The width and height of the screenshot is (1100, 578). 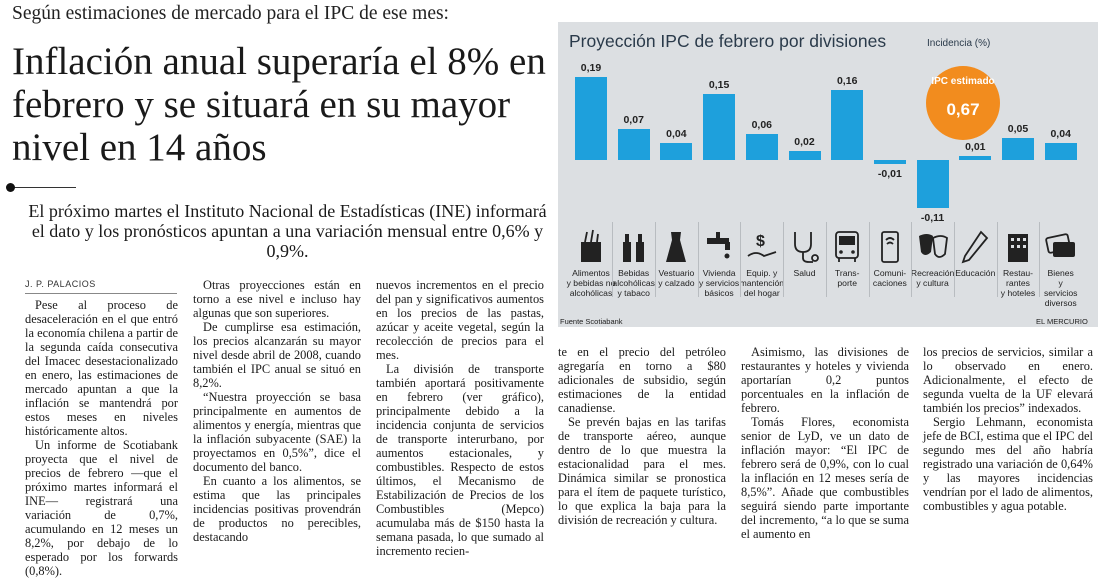 I want to click on chart-source: Fuente Scotiabank, so click(x=591, y=321).